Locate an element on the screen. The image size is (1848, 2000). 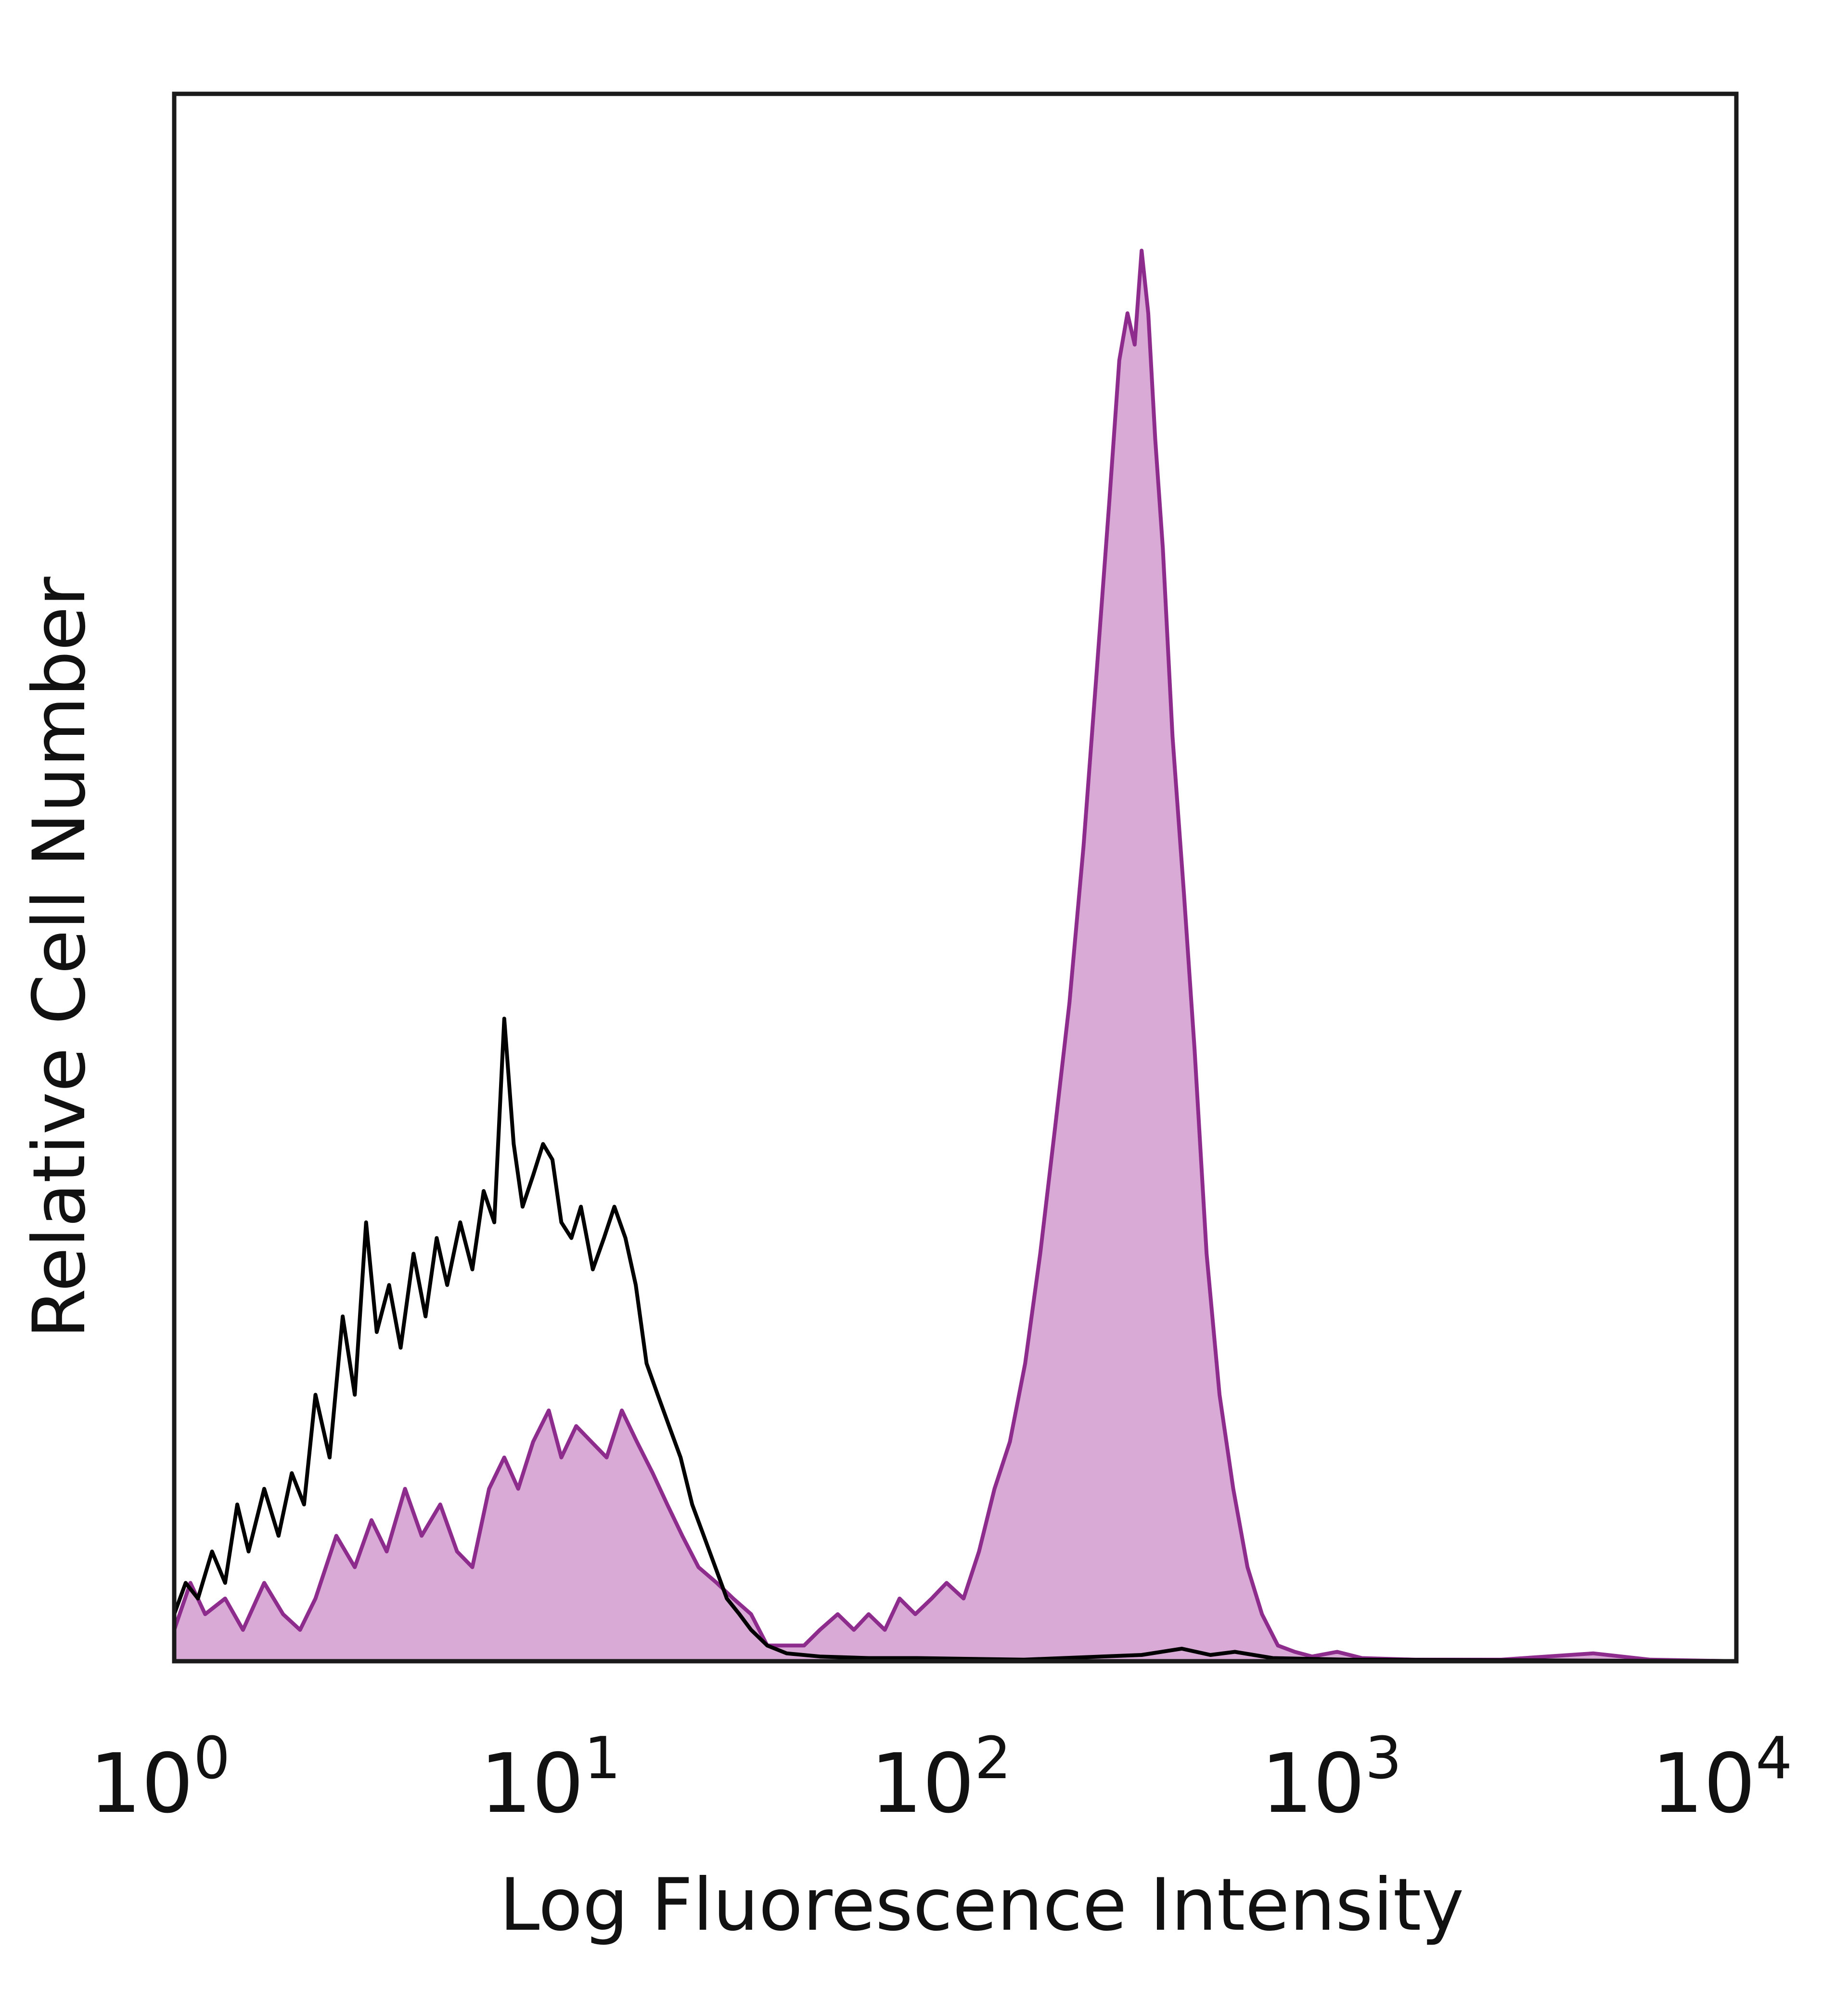
x-tick-label: 10² is located at coordinates (941, 1778).